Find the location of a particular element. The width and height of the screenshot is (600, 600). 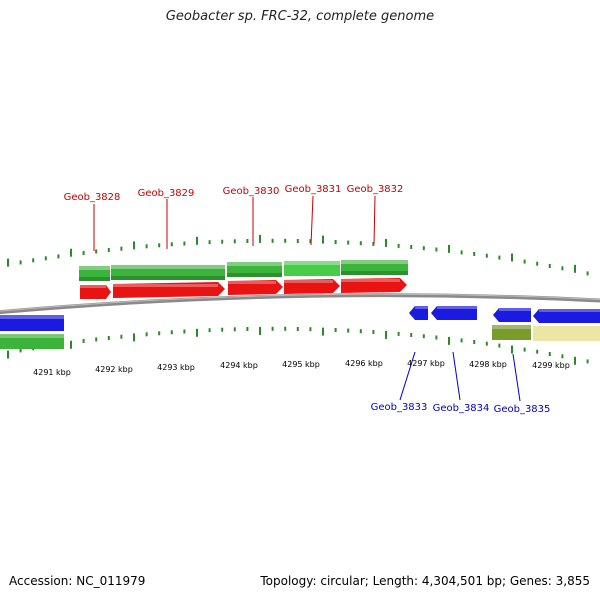

outer-tick-track is located at coordinates (298, 255).